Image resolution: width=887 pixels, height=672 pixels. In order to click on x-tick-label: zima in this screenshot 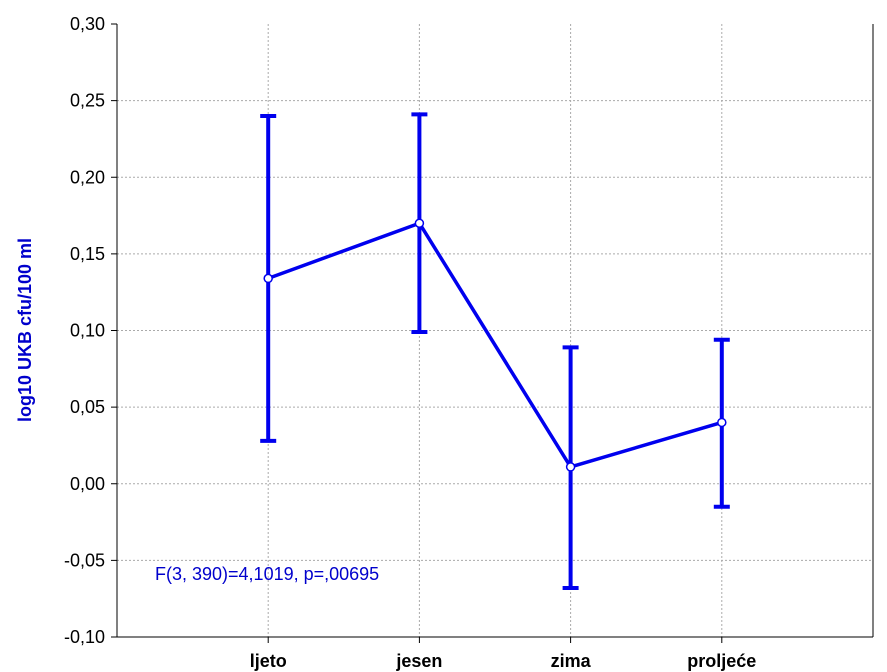, I will do `click(571, 661)`.